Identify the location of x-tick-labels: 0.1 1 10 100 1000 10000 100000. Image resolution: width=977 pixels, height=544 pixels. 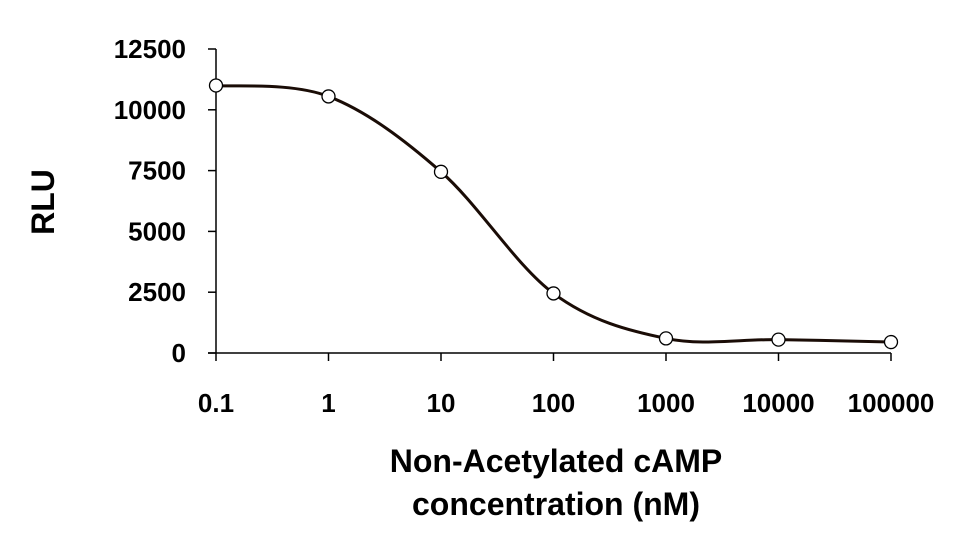
(566, 403).